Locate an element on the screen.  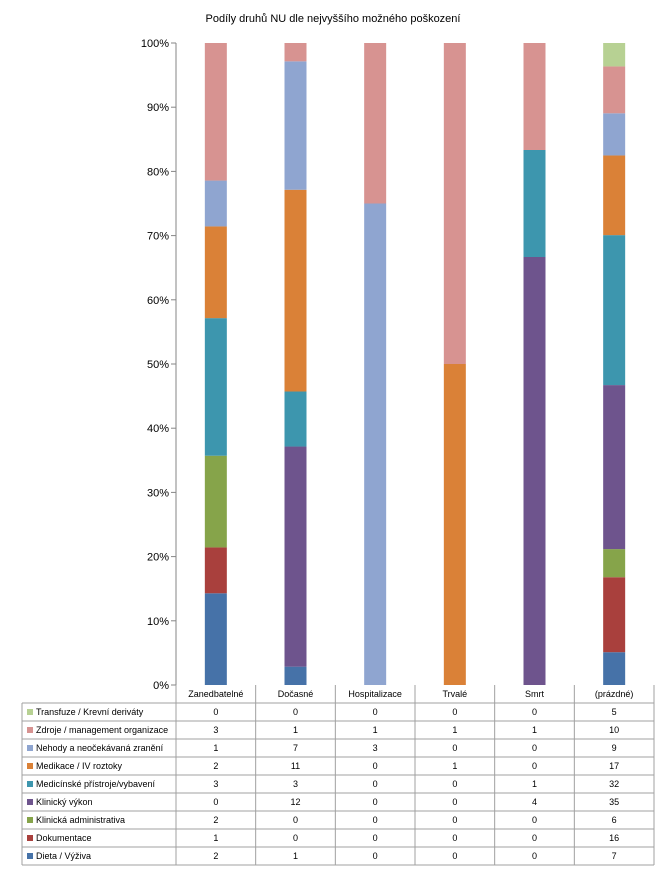
y-tick-label: 0% is located at coordinates (161, 686).